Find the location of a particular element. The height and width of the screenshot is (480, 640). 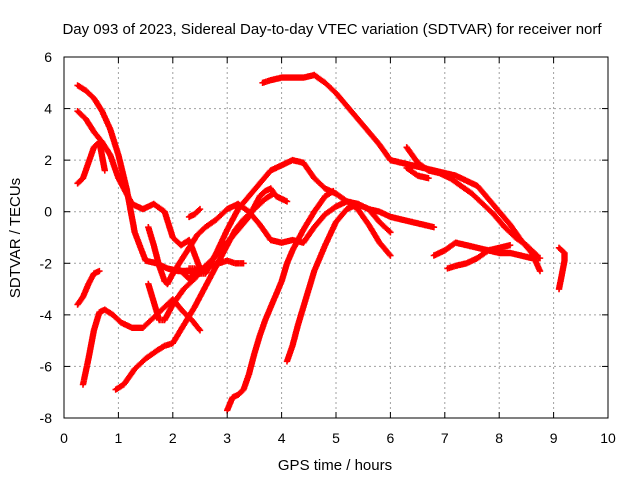

y-tick-labels: -8 -6 -4 -2 0 2 4 6 is located at coordinates (46, 237).